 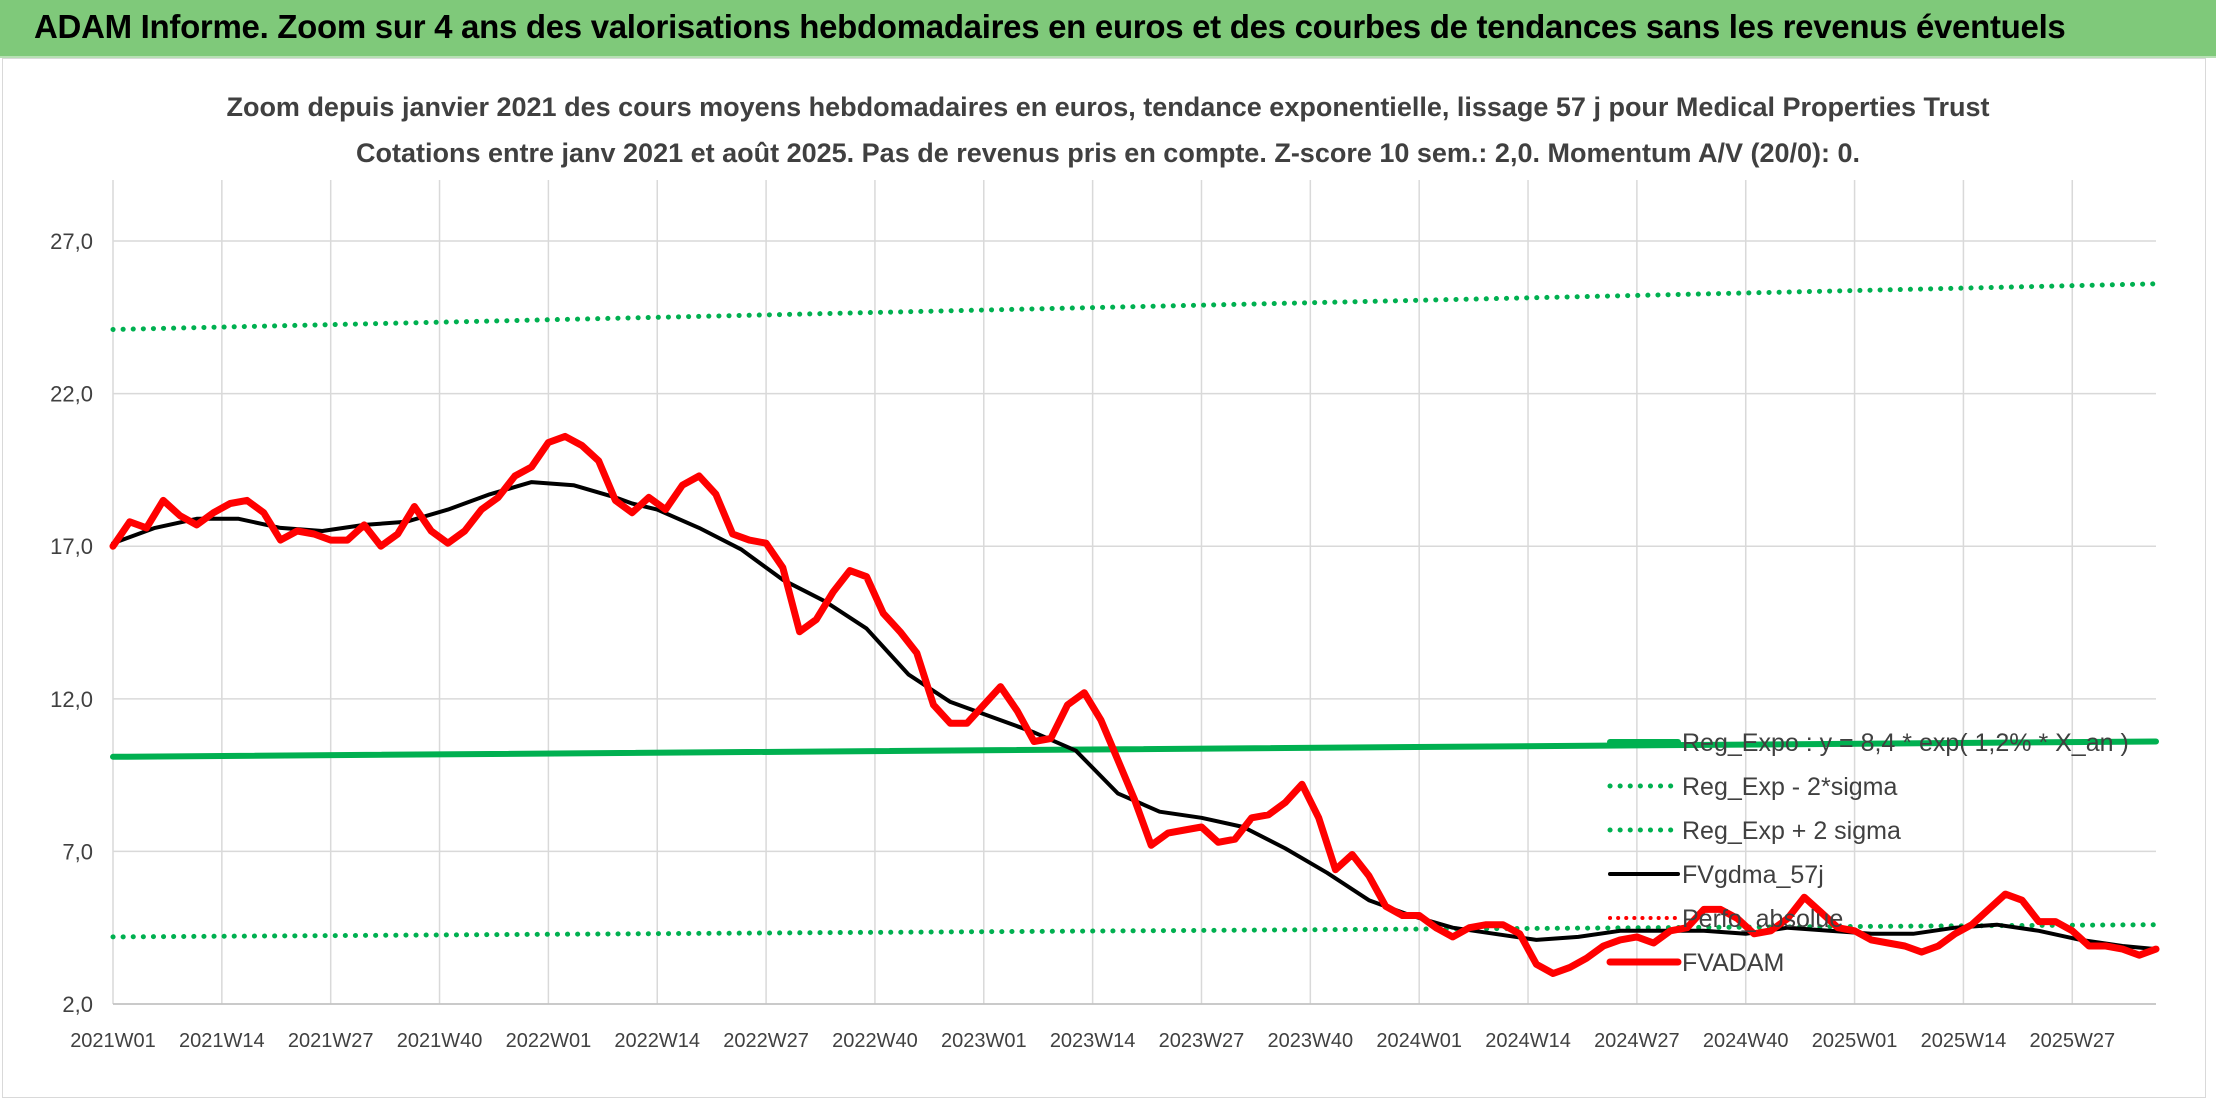 What do you see at coordinates (657, 1041) in the screenshot?
I see `x-tick-label: 2022W14` at bounding box center [657, 1041].